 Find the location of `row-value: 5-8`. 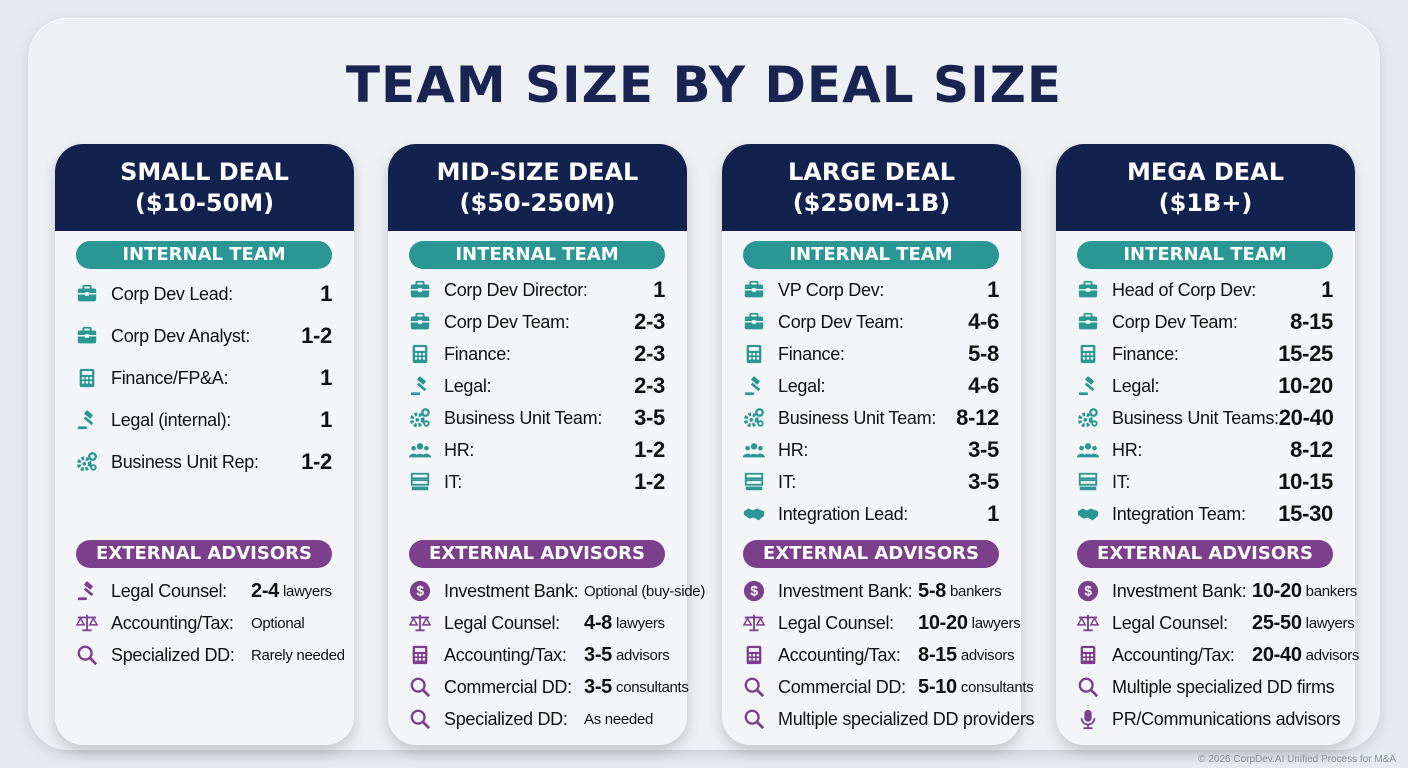

row-value: 5-8 is located at coordinates (983, 353).